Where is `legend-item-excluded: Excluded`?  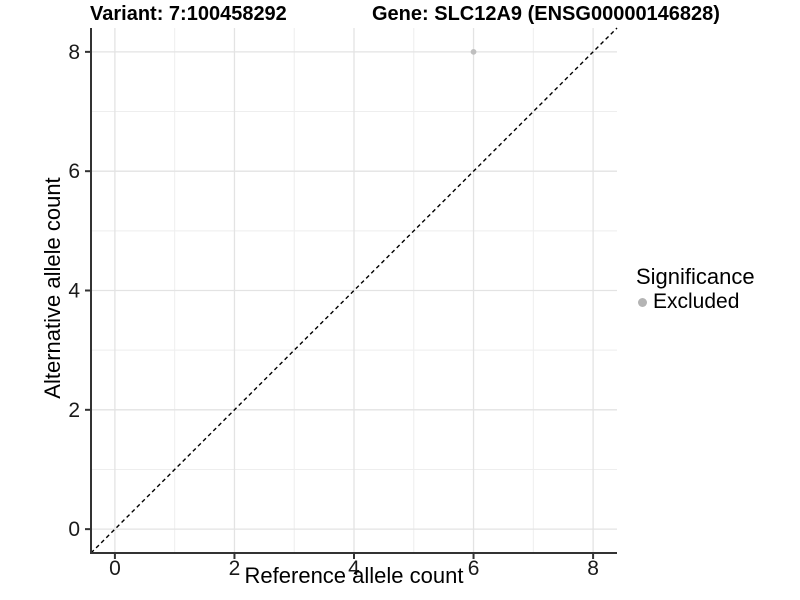 legend-item-excluded: Excluded is located at coordinates (695, 302).